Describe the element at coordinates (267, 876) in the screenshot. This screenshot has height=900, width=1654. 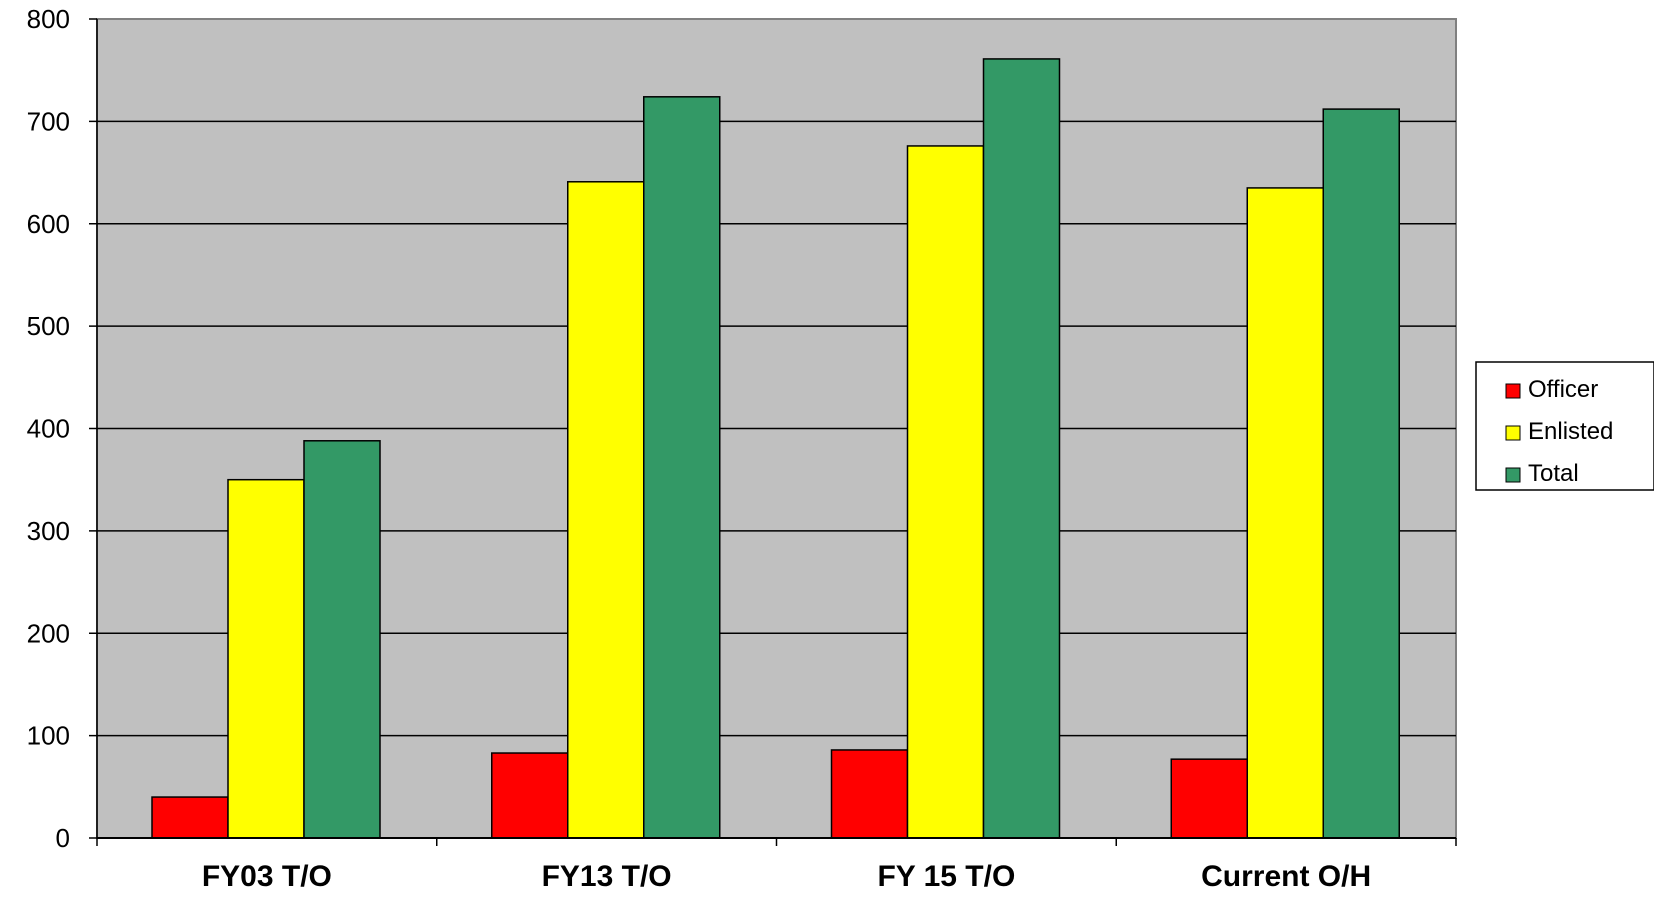
I see `x-tick-label: FY03 T/O` at that location.